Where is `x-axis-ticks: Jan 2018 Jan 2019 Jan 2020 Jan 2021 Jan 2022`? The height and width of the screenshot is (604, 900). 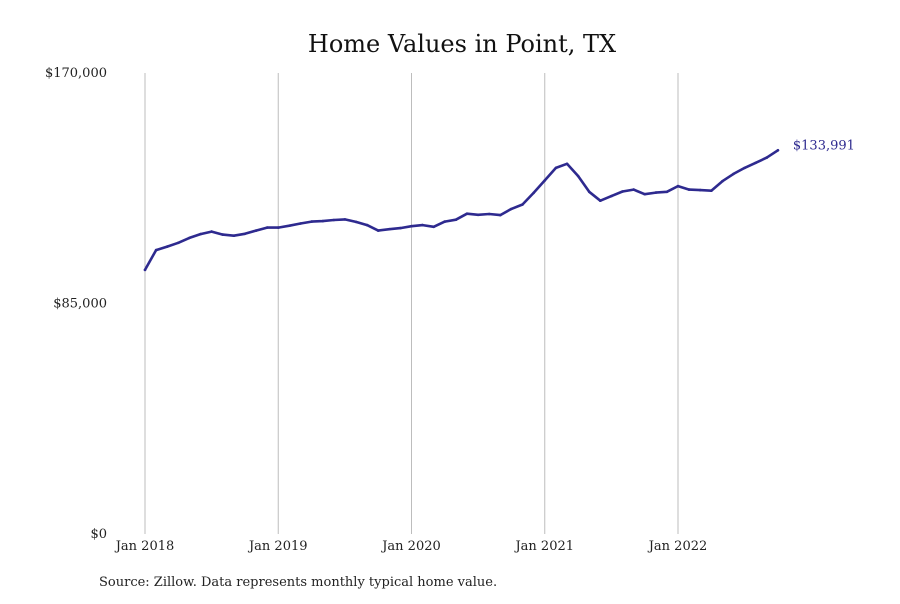 x-axis-ticks: Jan 2018 Jan 2019 Jan 2020 Jan 2021 Jan 2022 is located at coordinates (411, 546).